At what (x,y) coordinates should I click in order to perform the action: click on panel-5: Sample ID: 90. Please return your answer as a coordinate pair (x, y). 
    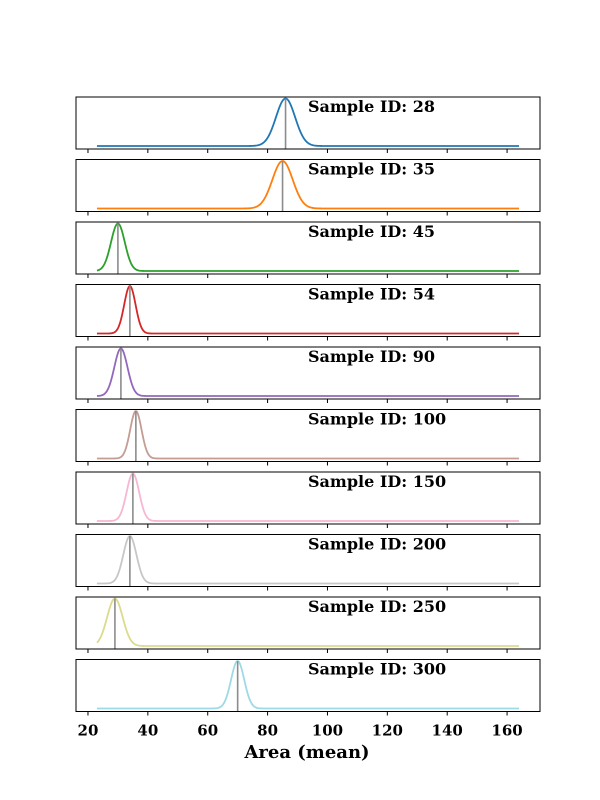
    Looking at the image, I should click on (308, 374).